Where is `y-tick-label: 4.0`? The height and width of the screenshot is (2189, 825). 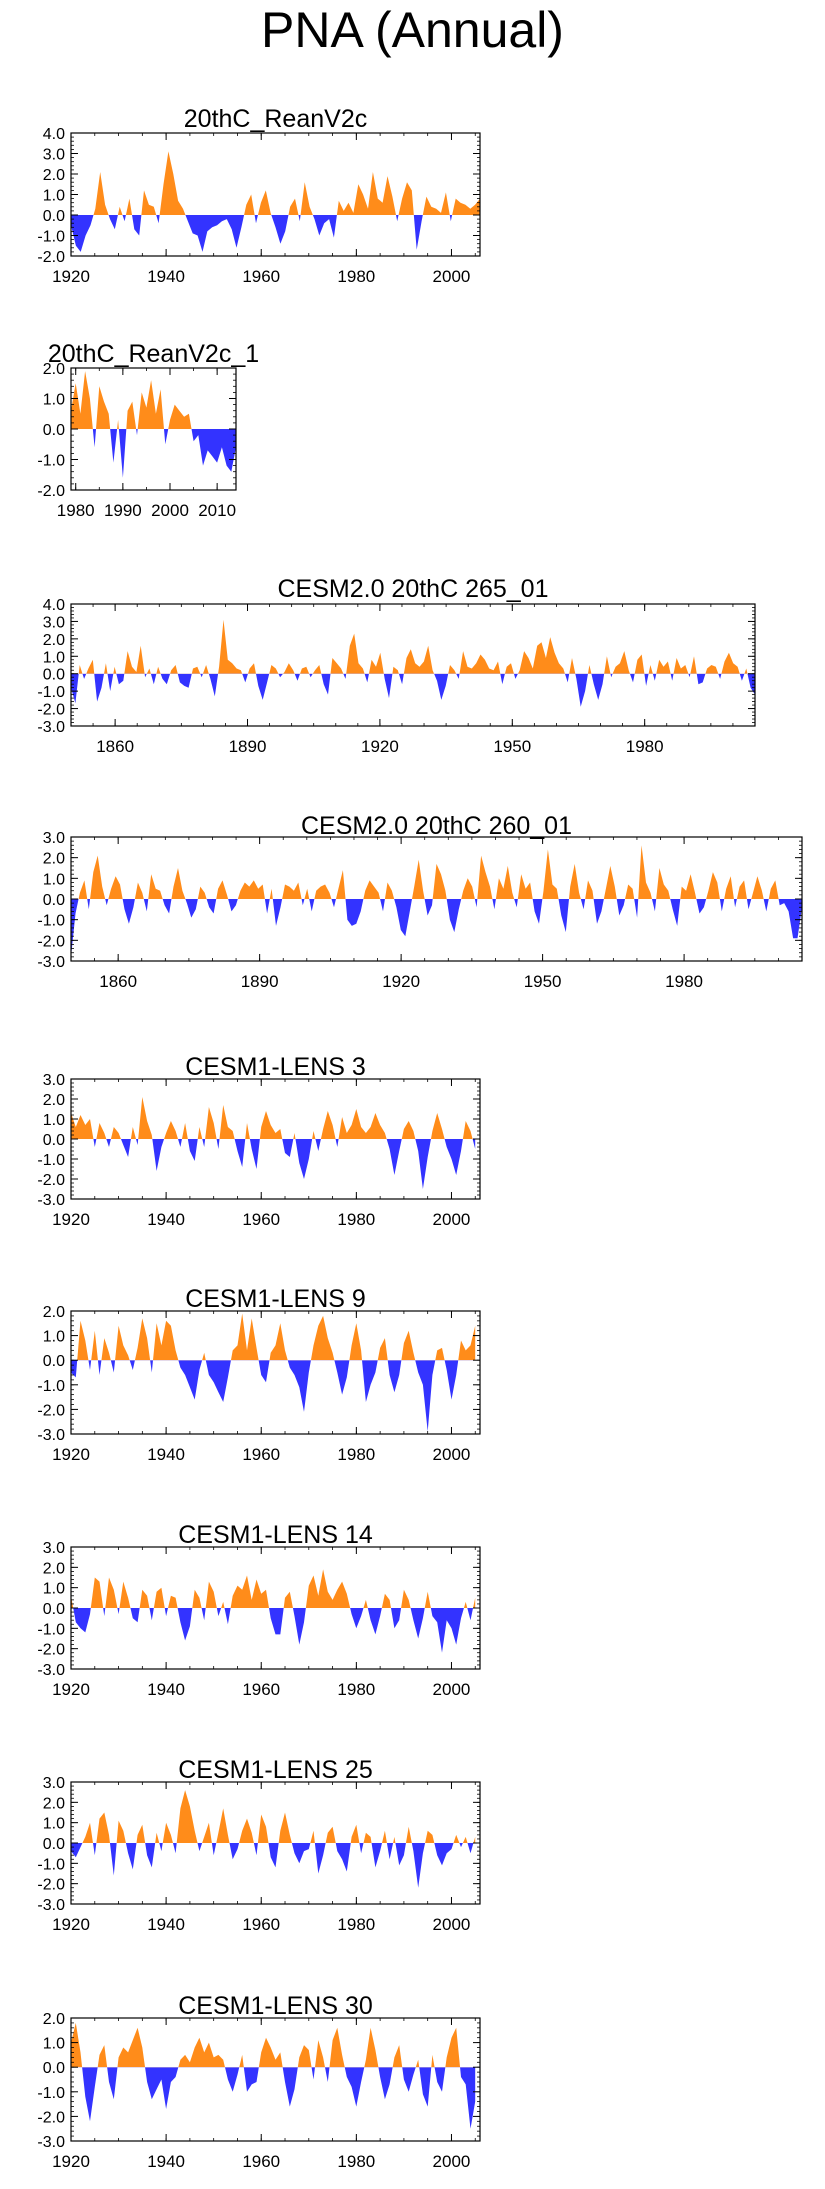 y-tick-label: 4.0 is located at coordinates (54, 134).